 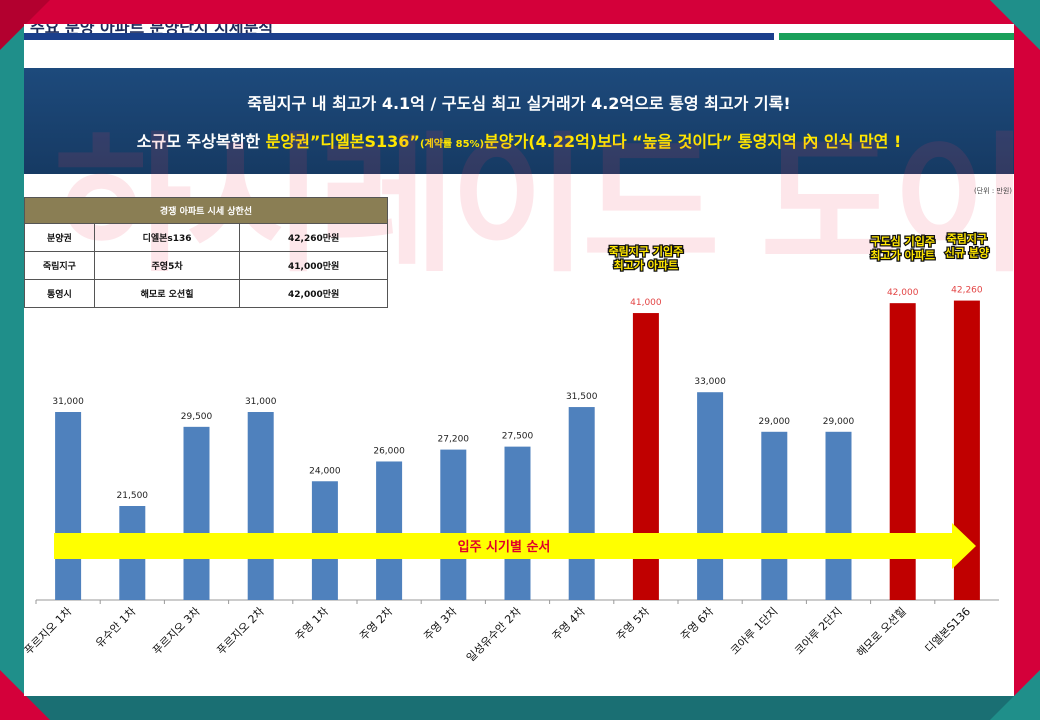 What do you see at coordinates (440, 624) in the screenshot?
I see `tick-label: 주영 3차` at bounding box center [440, 624].